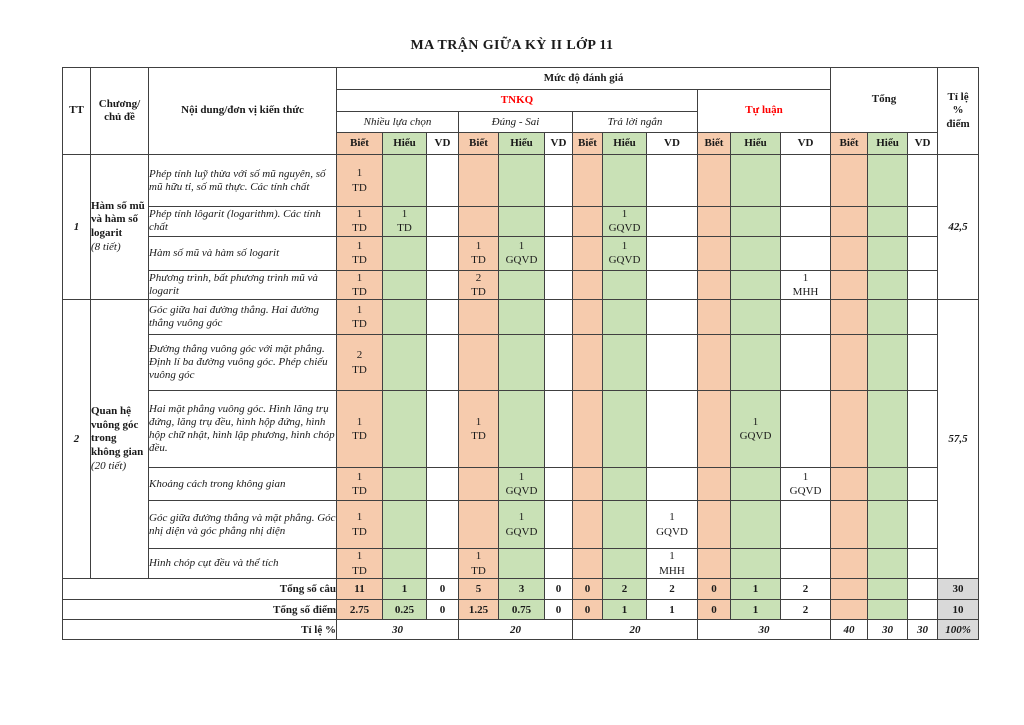 The height and width of the screenshot is (725, 1024). I want to click on col-header-short-answer: Trả lời ngắn, so click(635, 122).